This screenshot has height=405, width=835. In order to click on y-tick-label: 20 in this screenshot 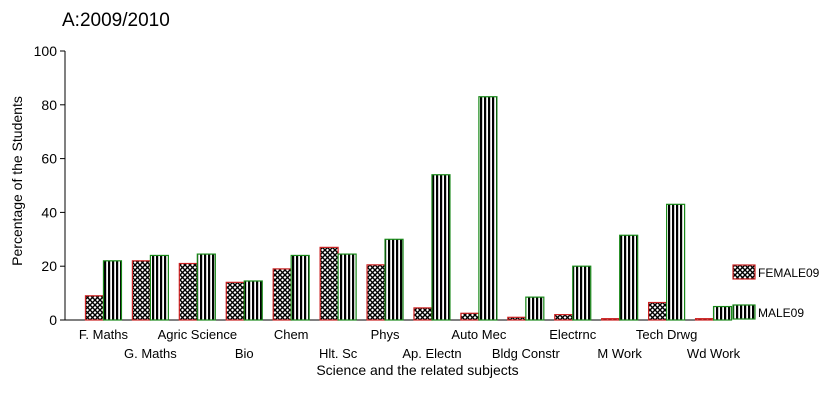, I will do `click(49, 266)`.